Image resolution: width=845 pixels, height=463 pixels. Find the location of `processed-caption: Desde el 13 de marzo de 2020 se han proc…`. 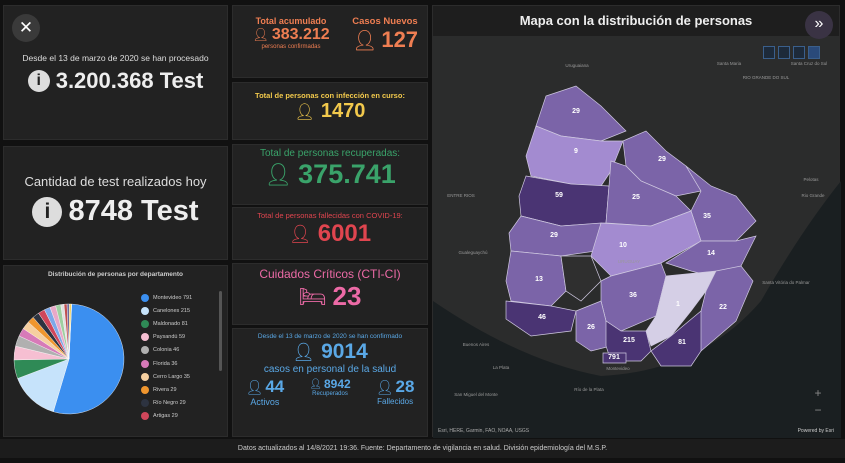

processed-caption: Desde el 13 de marzo de 2020 se han proc… is located at coordinates (115, 58).